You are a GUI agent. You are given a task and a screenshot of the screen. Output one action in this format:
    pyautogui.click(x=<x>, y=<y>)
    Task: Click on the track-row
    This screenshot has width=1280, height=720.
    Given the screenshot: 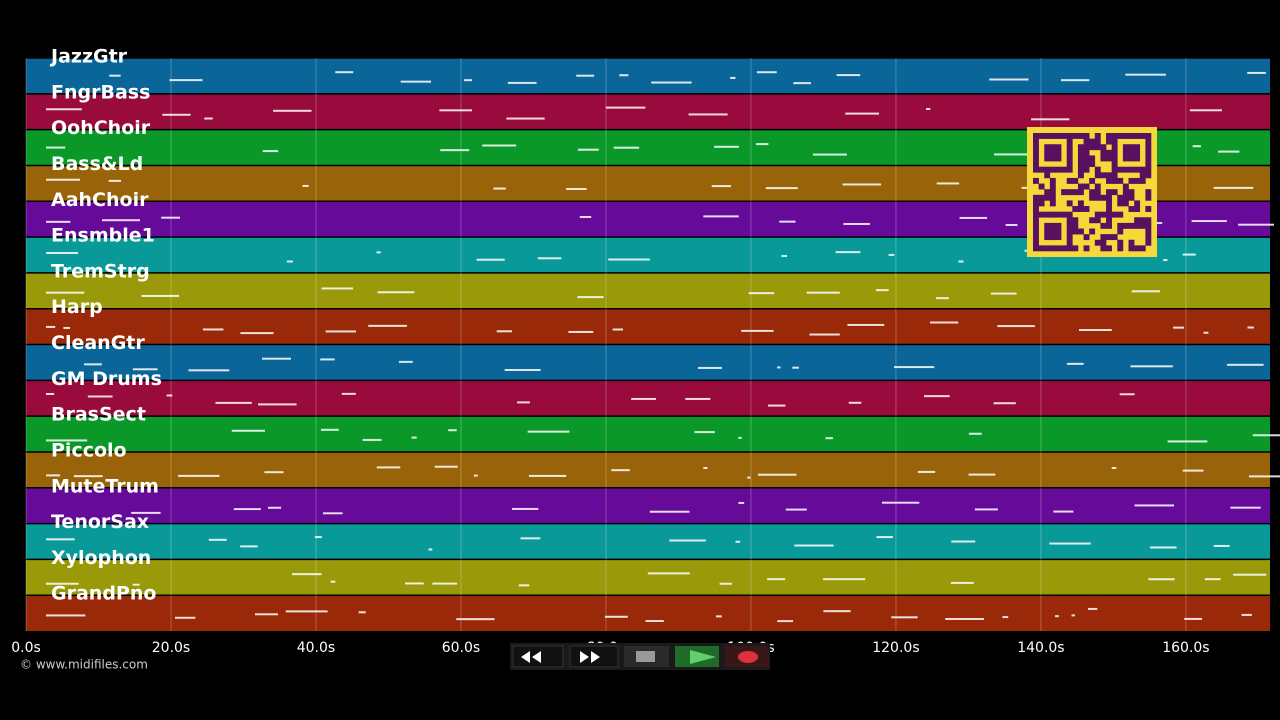 What is the action you would take?
    pyautogui.click(x=648, y=541)
    